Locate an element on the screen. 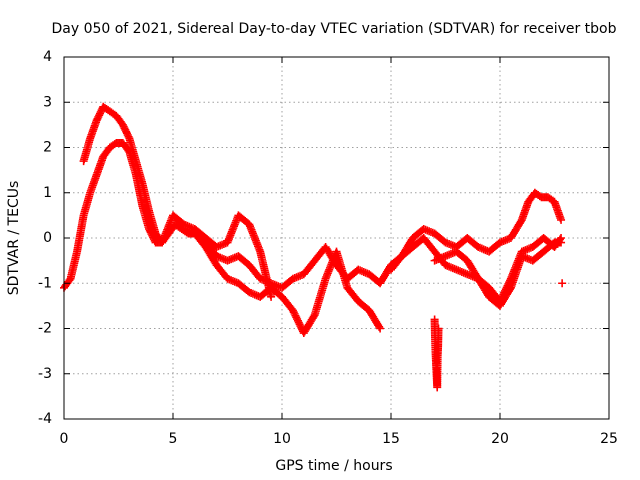 The width and height of the screenshot is (640, 480). series-markers-late-lower-track is located at coordinates (498, 274).